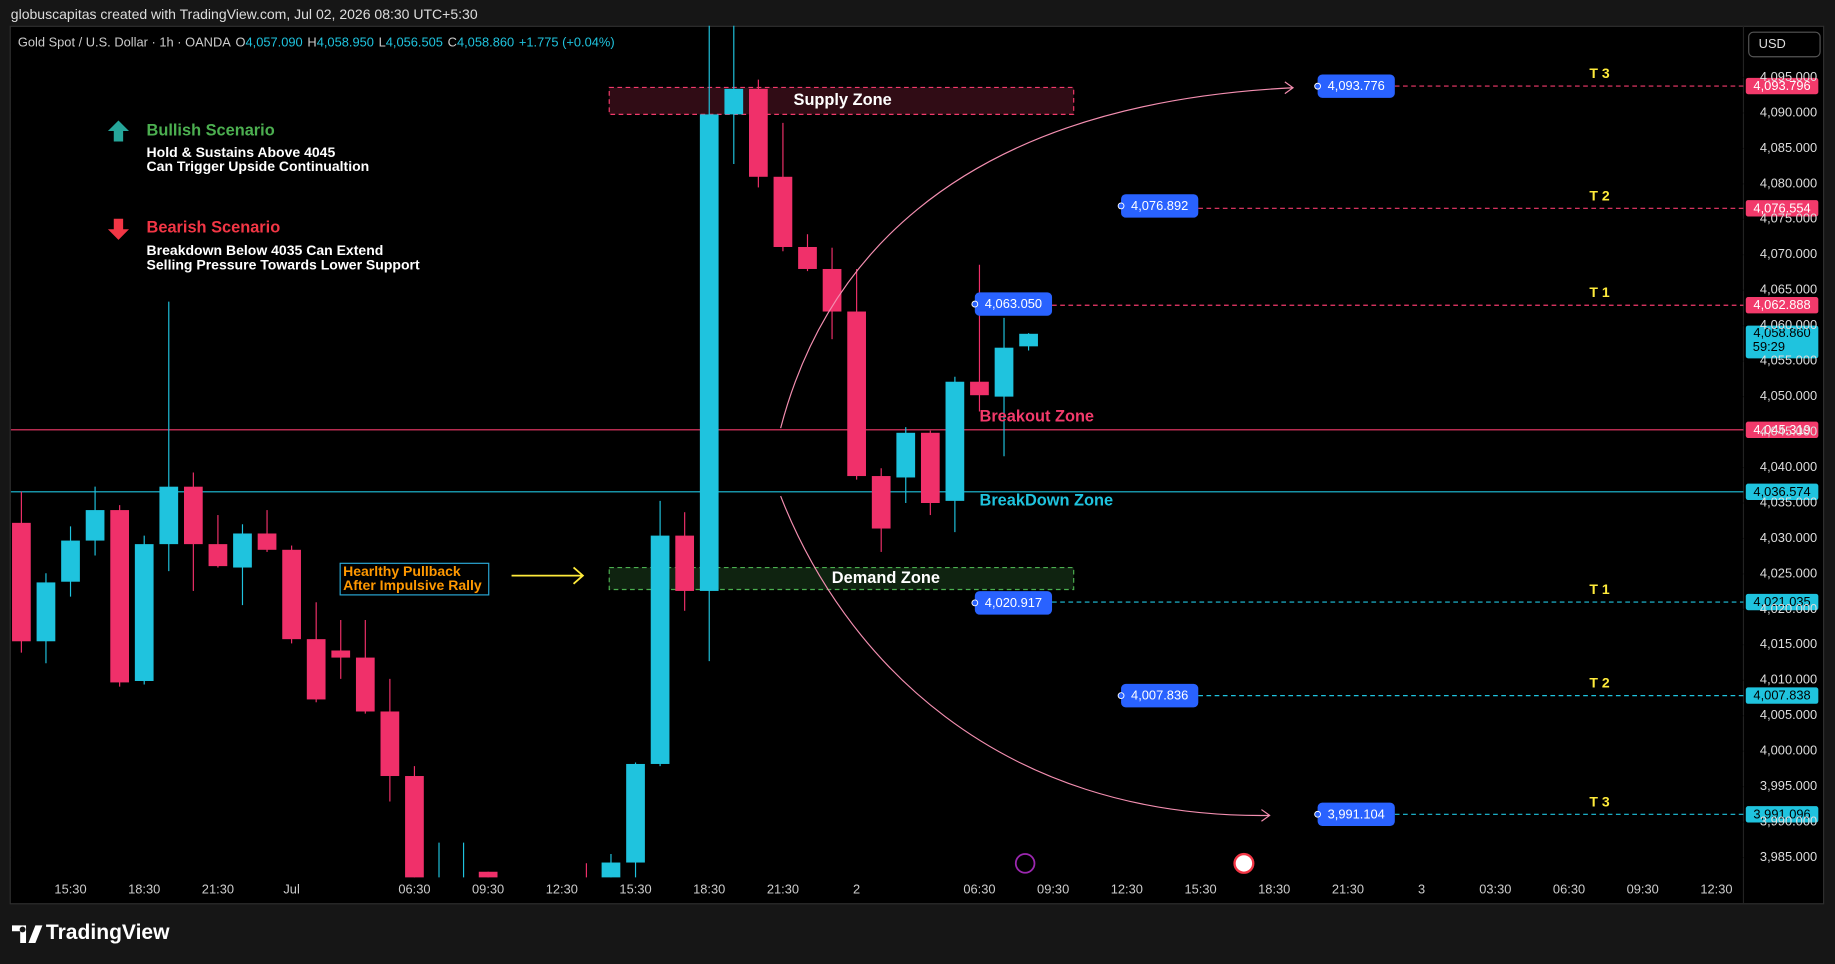  I want to click on last-price-tag, so click(1782, 342).